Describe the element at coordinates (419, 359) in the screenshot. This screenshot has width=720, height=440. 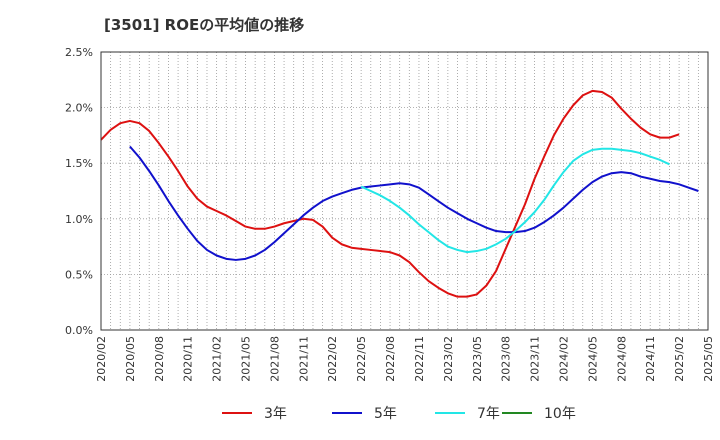
I see `x-tick-label: 2022/11` at that location.